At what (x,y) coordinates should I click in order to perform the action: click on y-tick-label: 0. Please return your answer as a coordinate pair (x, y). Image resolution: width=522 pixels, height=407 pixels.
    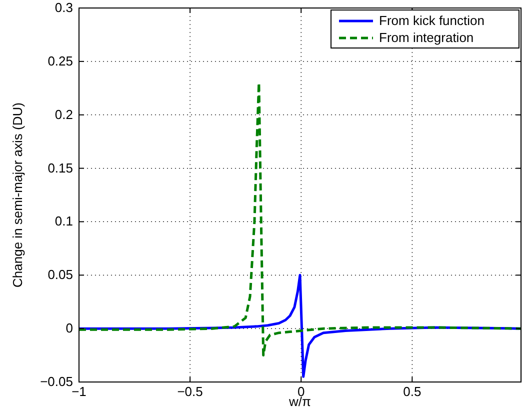
    Looking at the image, I should click on (69, 328).